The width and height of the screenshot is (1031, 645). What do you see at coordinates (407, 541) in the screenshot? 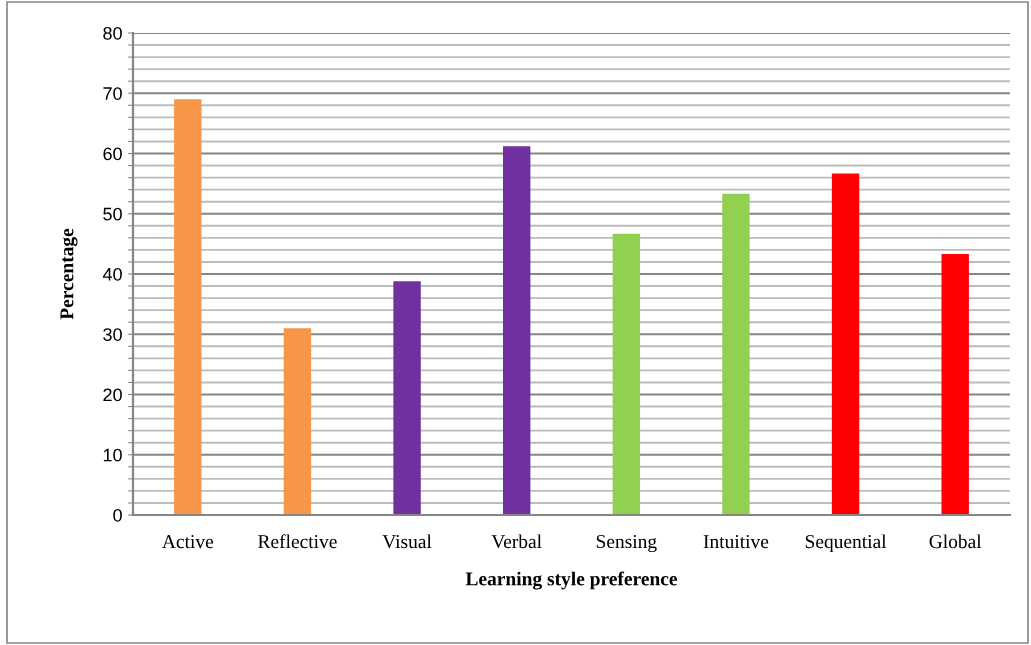
I see `x-tick-label: Visual` at bounding box center [407, 541].